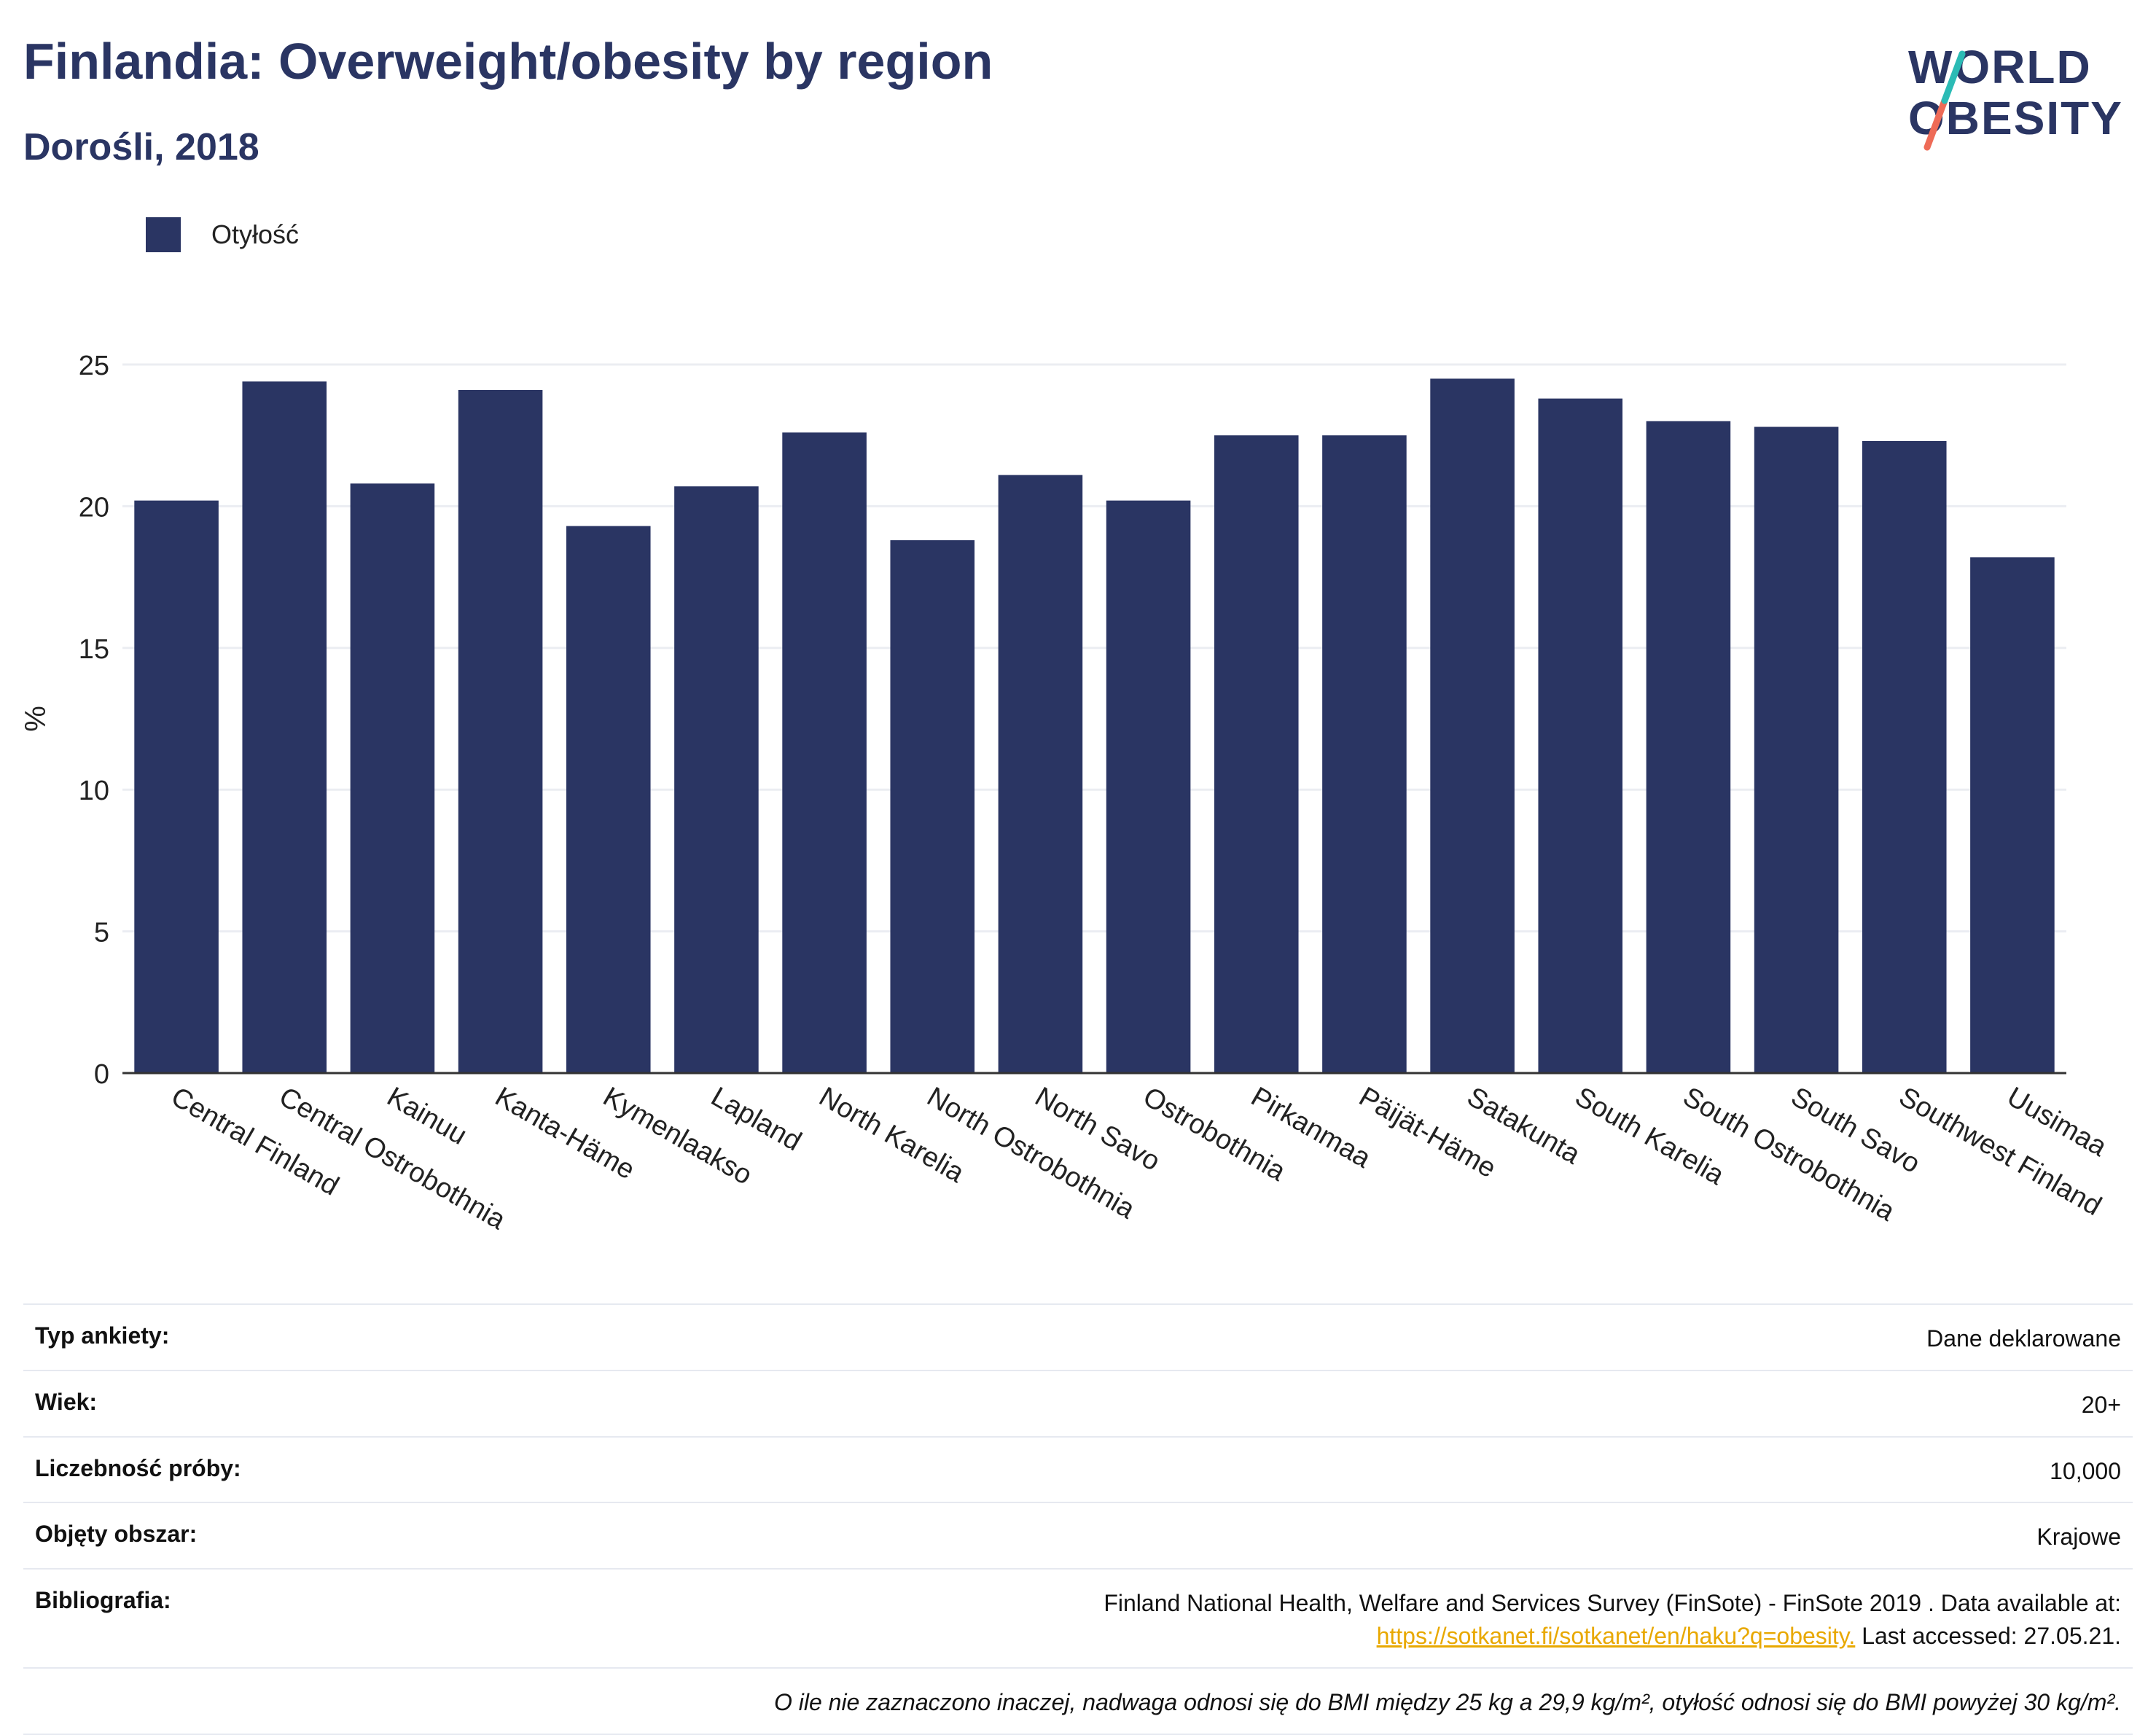 The width and height of the screenshot is (2156, 1735). I want to click on bibliography-accessed: Last accessed: 27.05.21., so click(1988, 1635).